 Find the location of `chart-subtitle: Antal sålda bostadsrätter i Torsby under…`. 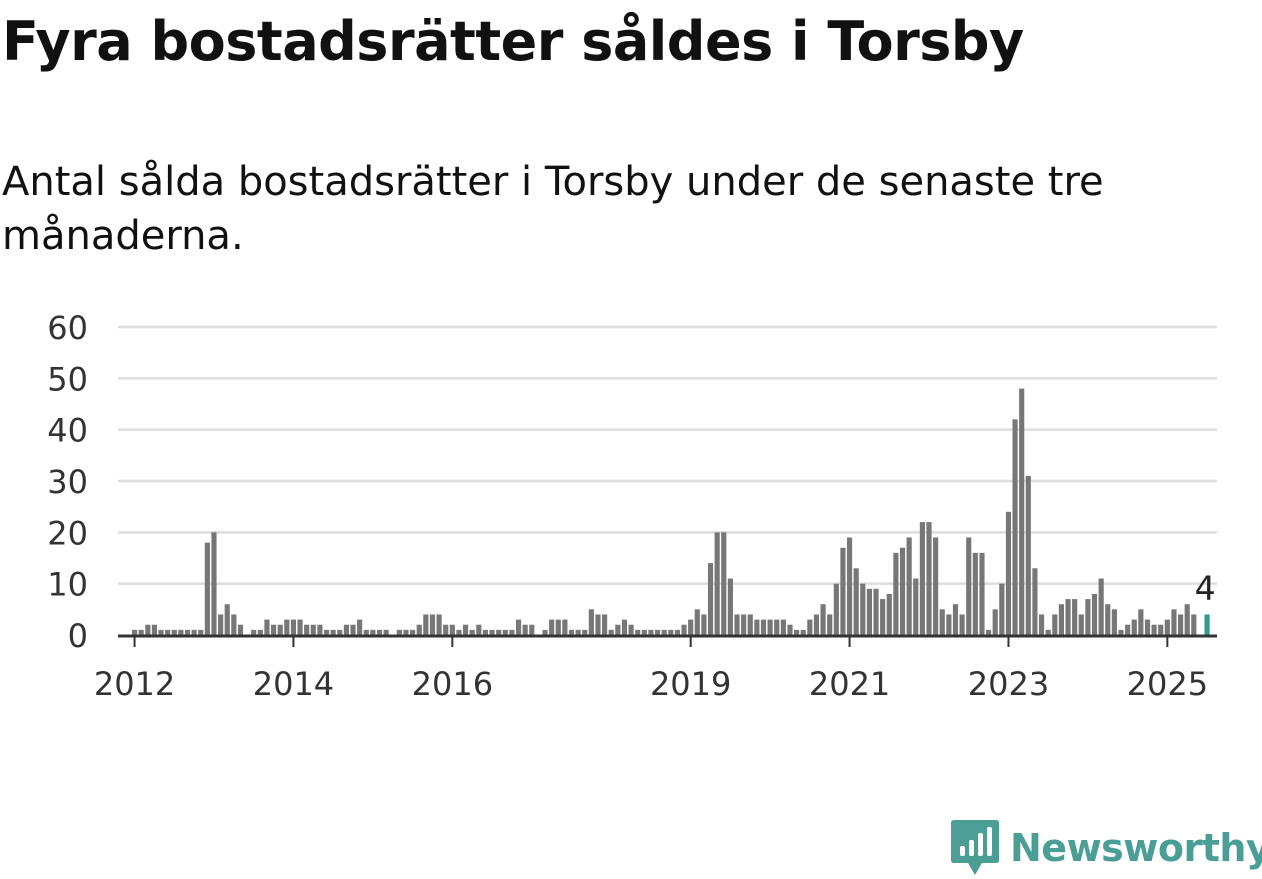

chart-subtitle: Antal sålda bostadsrätter i Torsby under… is located at coordinates (553, 209).